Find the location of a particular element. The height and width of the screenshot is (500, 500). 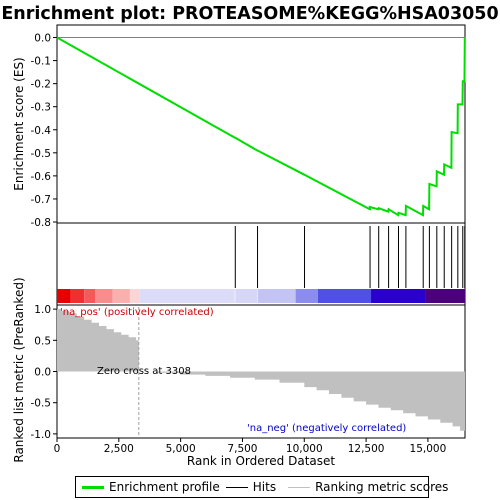

legend-item-ranking-metric: Ranking metric scores is located at coordinates (365, 487).